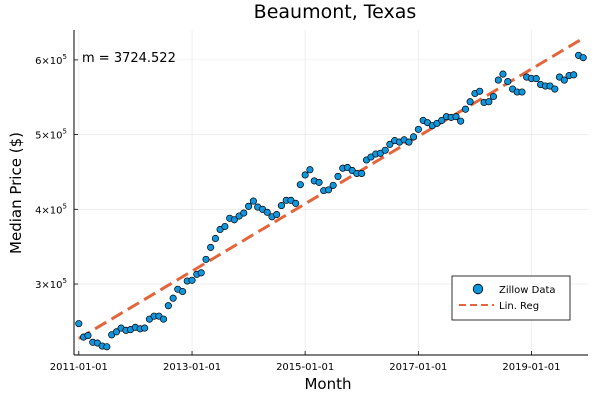 Image resolution: width=600 pixels, height=400 pixels. What do you see at coordinates (327, 384) in the screenshot?
I see `x-axis-title: Month` at bounding box center [327, 384].